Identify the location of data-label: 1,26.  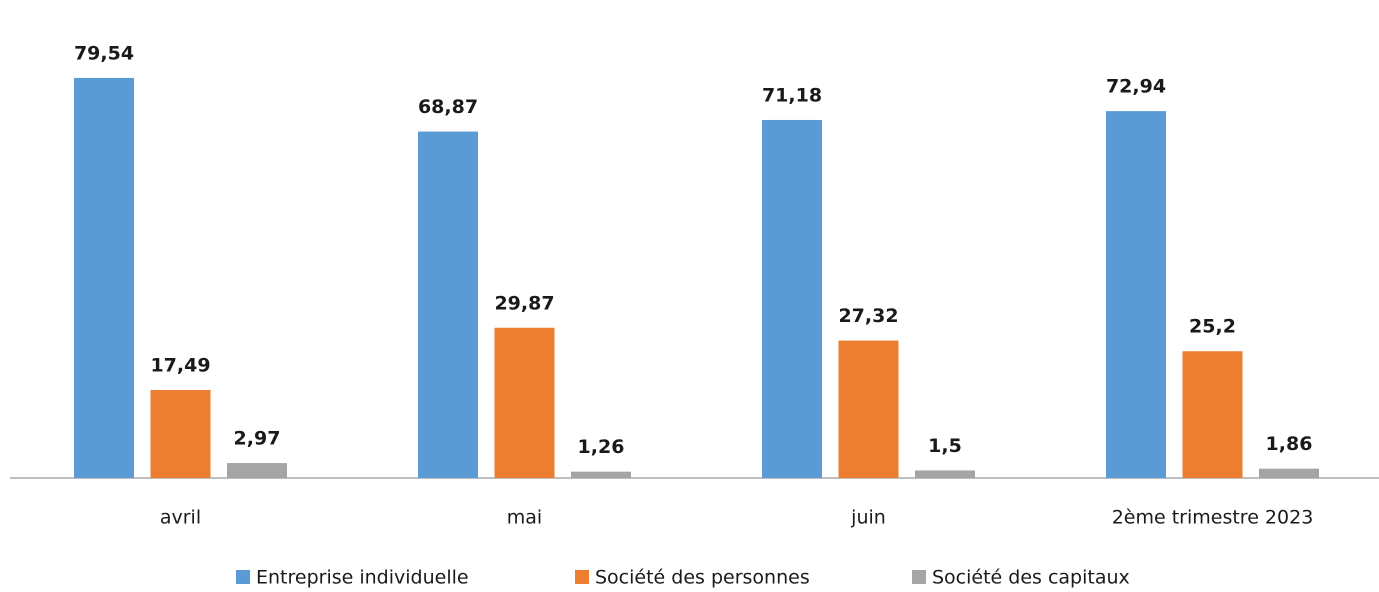
(601, 447).